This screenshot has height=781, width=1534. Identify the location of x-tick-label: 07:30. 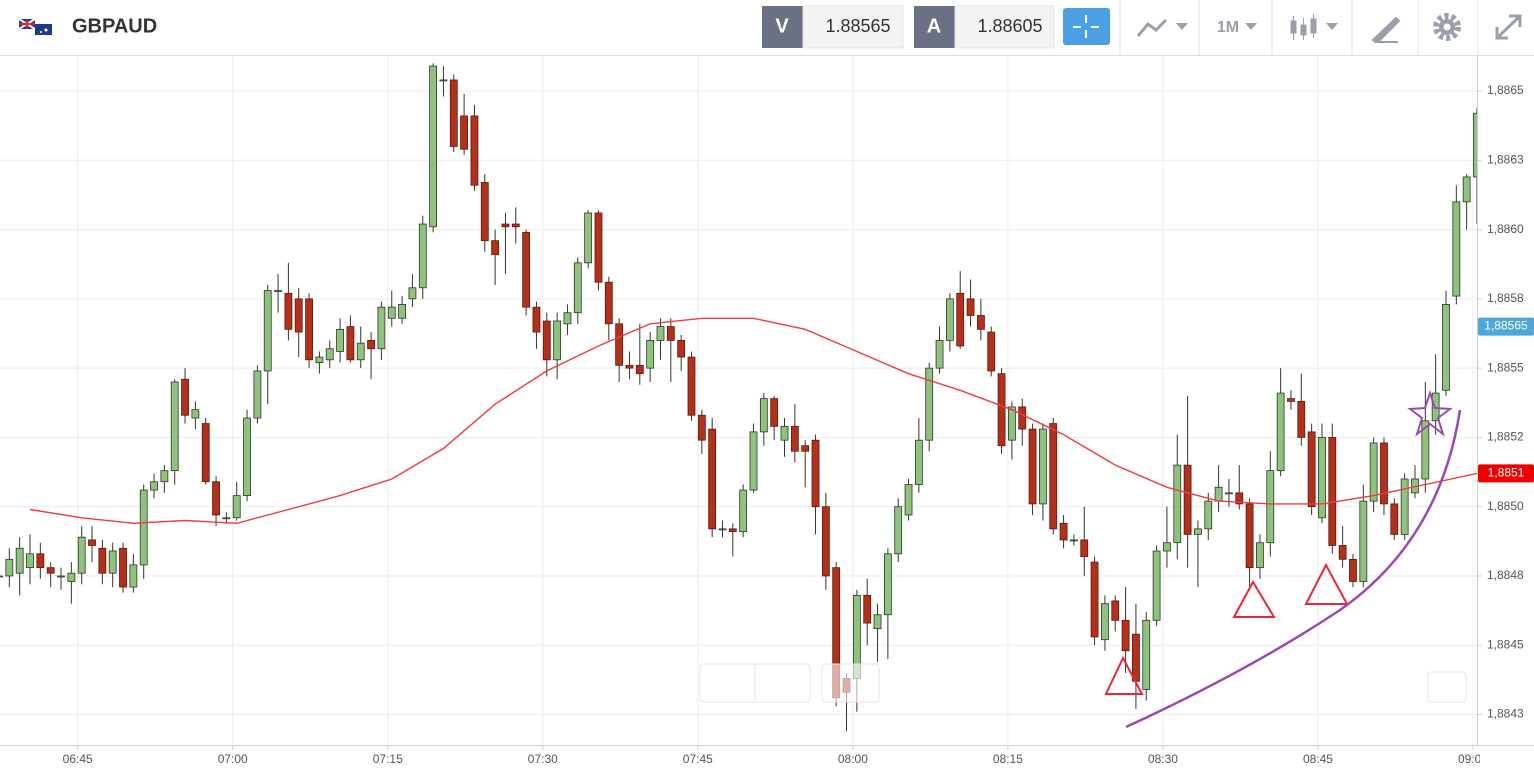
(543, 759).